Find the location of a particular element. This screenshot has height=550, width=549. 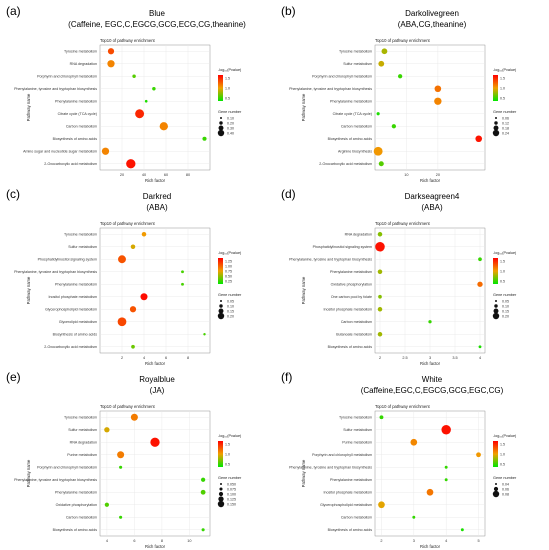

category-label: Tyrosine metabolism is located at coordinates (80, 52).